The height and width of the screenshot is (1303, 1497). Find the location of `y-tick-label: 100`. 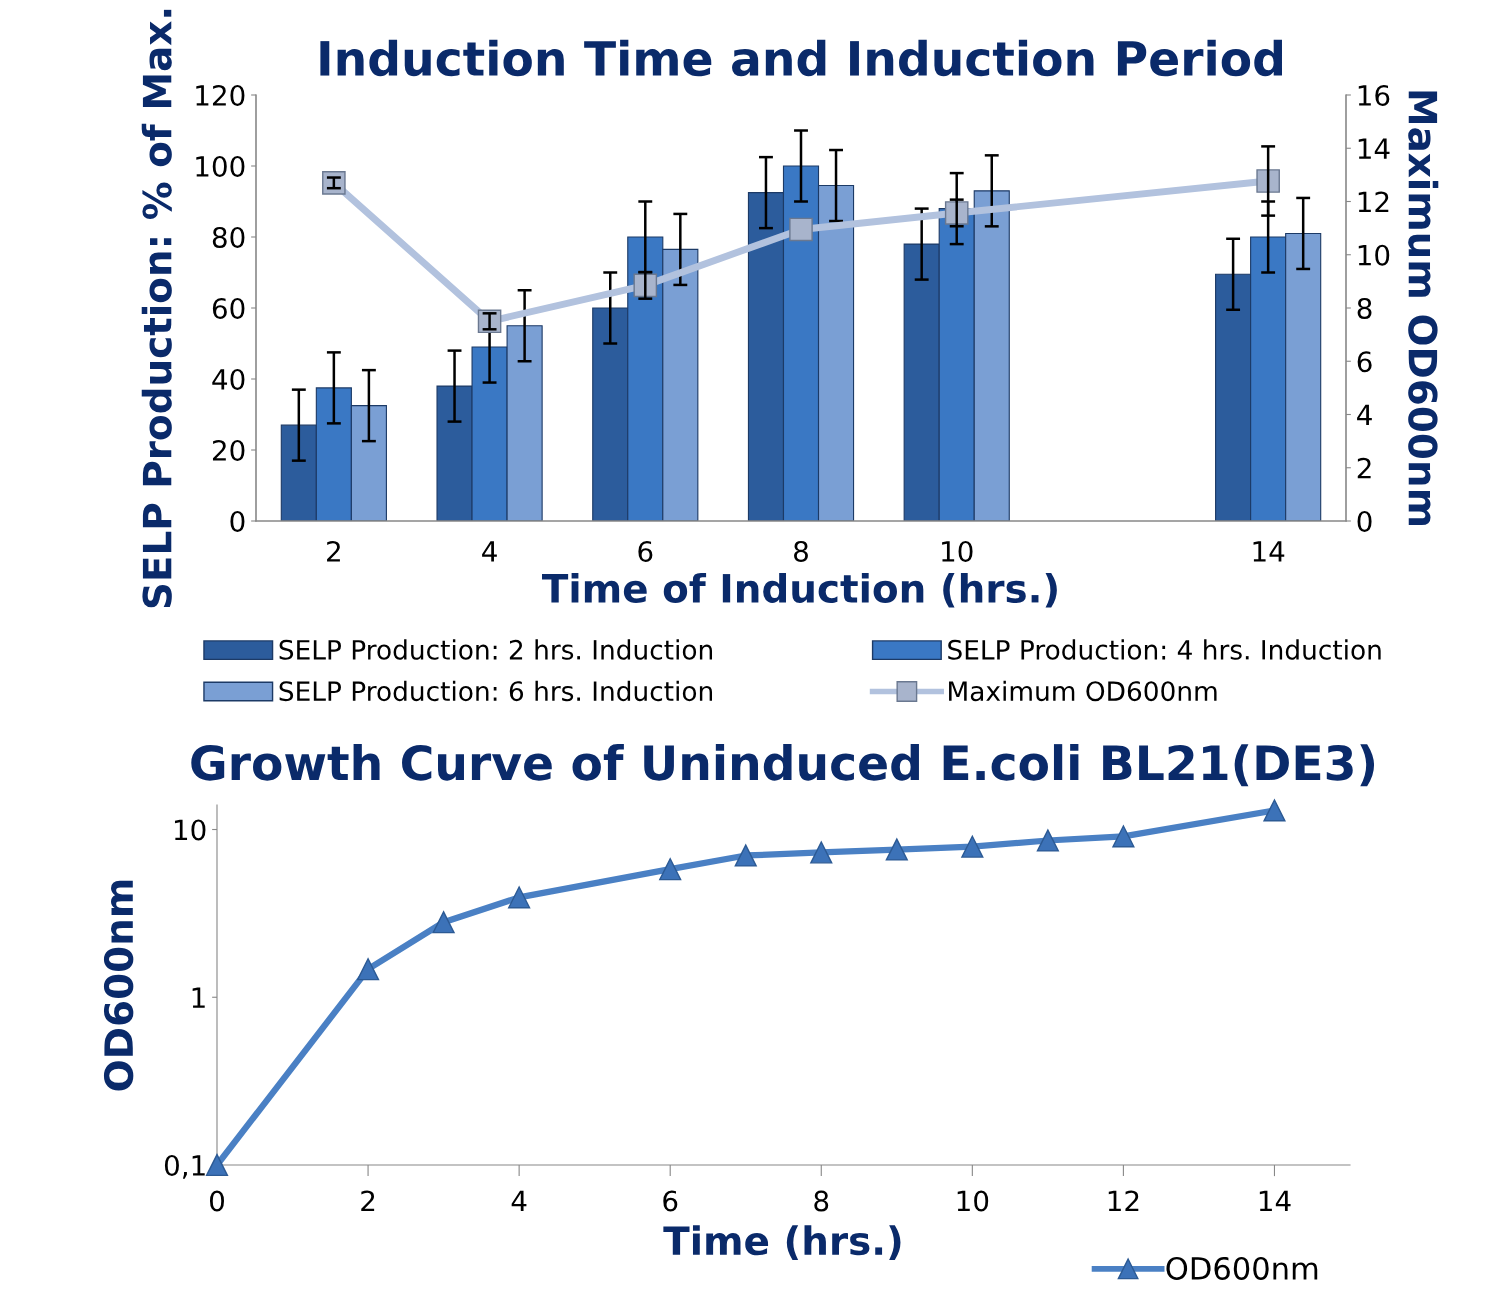

y-tick-label: 100 is located at coordinates (220, 166).